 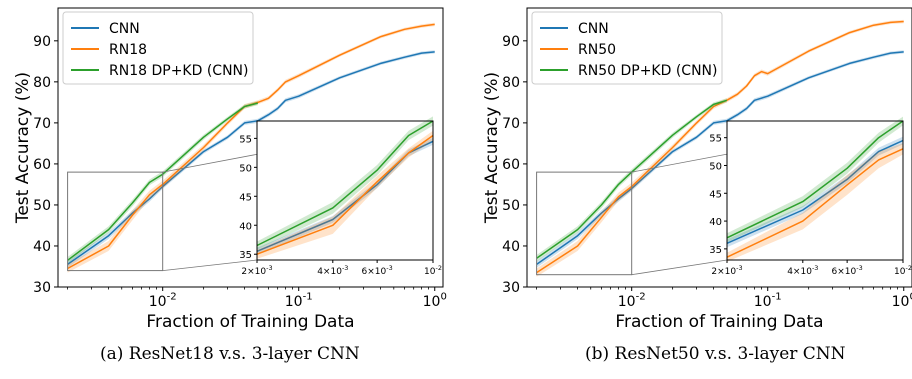 What do you see at coordinates (597, 50) in the screenshot?
I see `legend-label-1: RN50` at bounding box center [597, 50].